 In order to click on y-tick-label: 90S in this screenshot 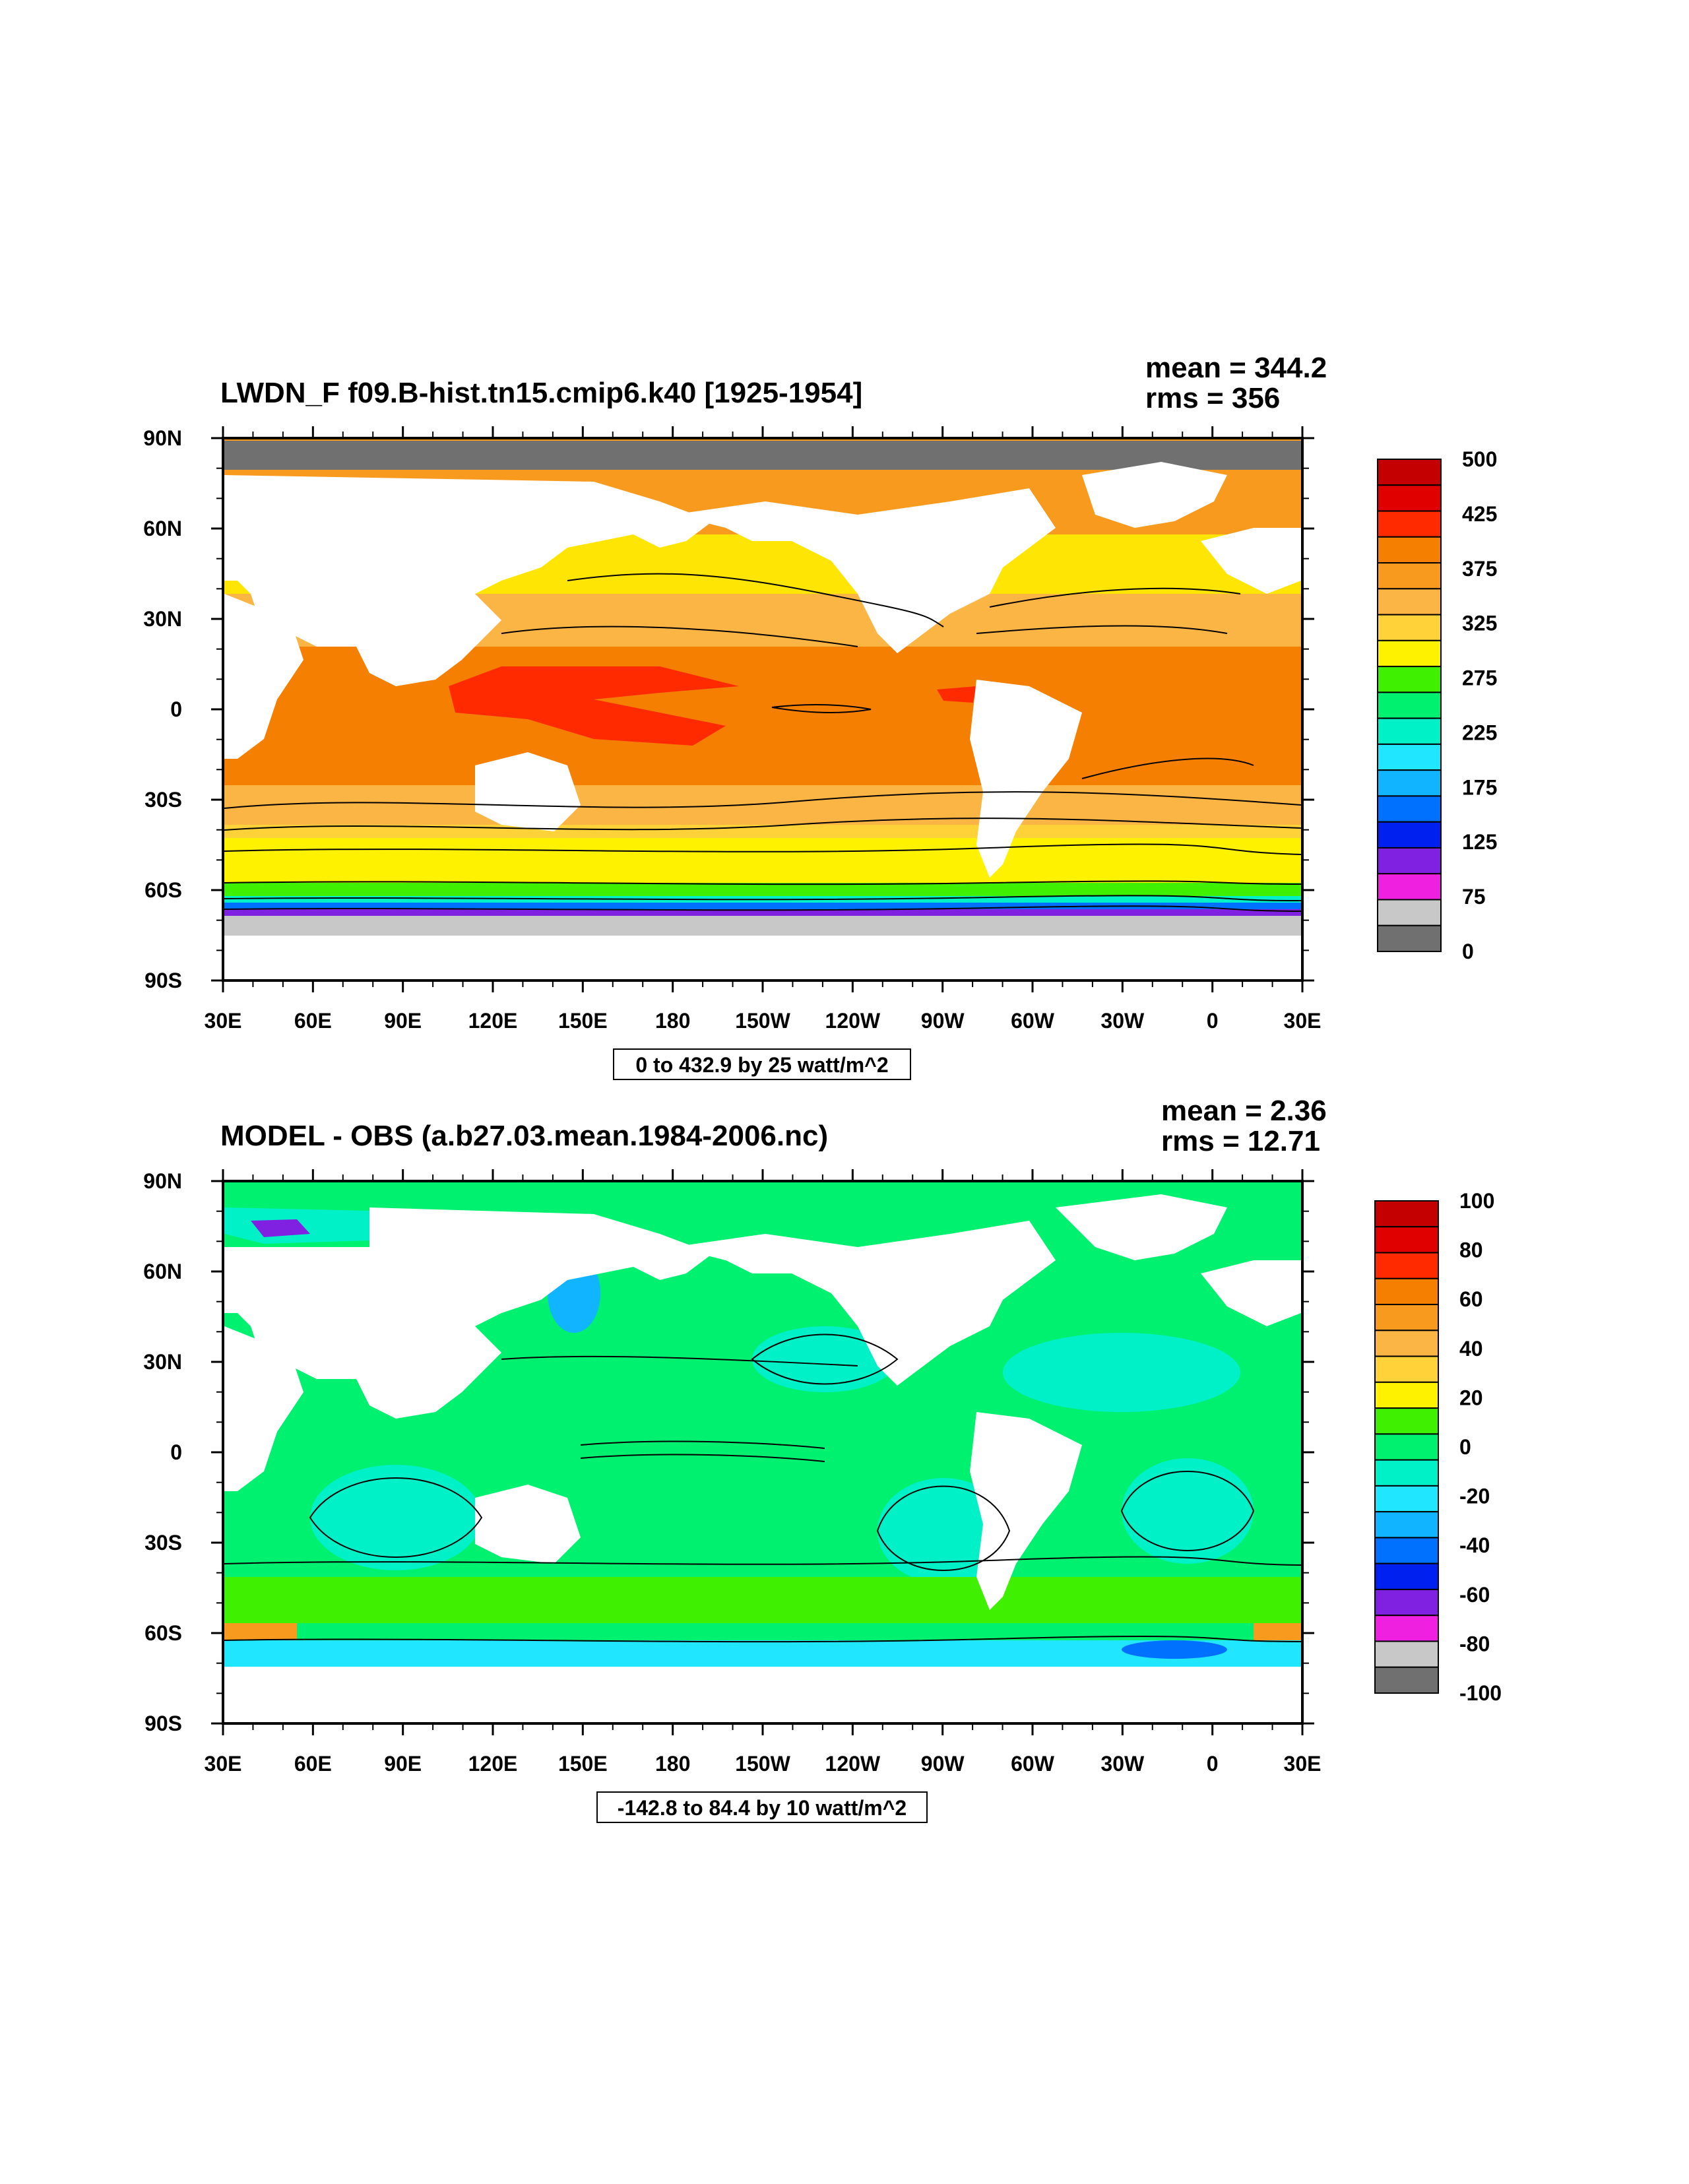, I will do `click(163, 980)`.